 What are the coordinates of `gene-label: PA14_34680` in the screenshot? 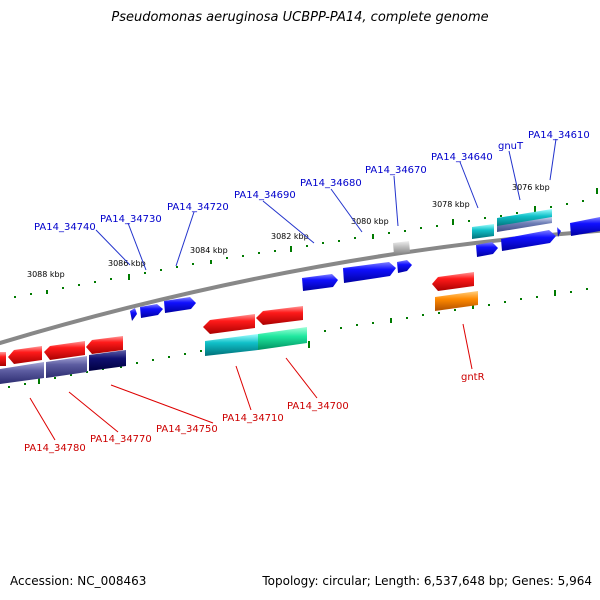 It's located at (331, 183).